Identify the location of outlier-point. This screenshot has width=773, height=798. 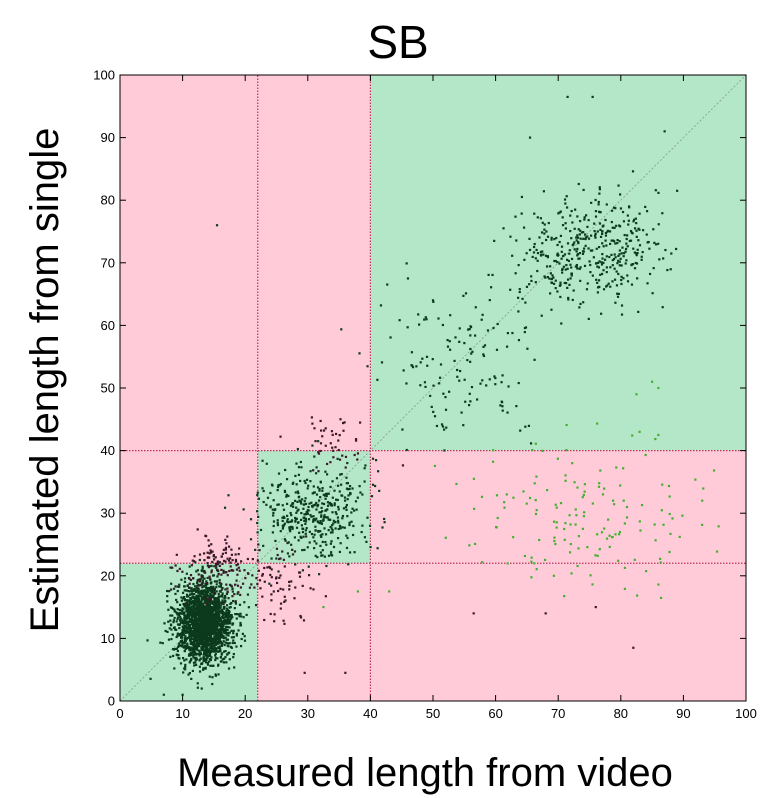
(473, 613).